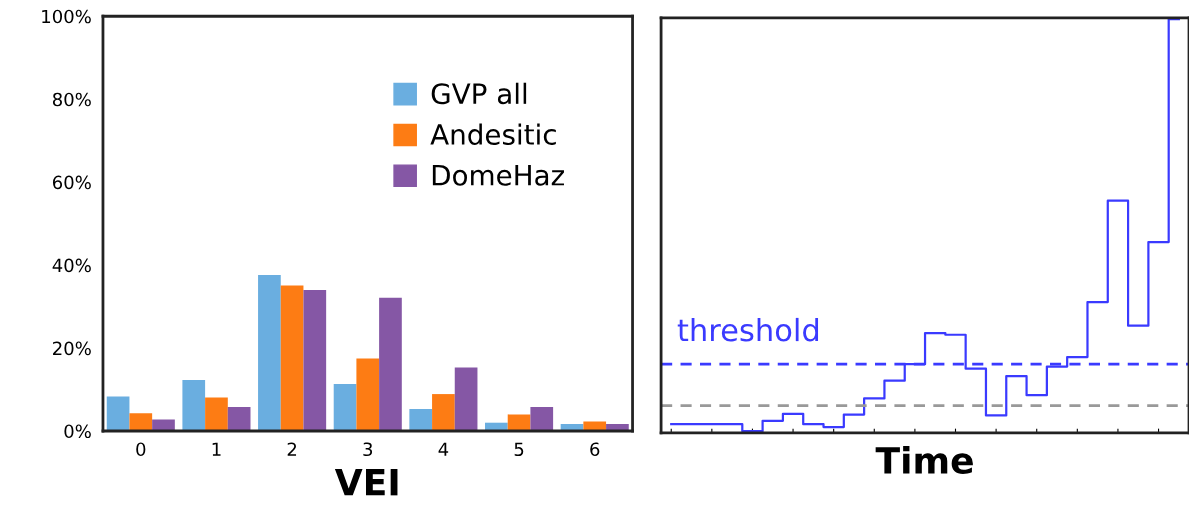 This screenshot has width=1189, height=524. I want to click on legend-label: DomeHaz, so click(498, 175).